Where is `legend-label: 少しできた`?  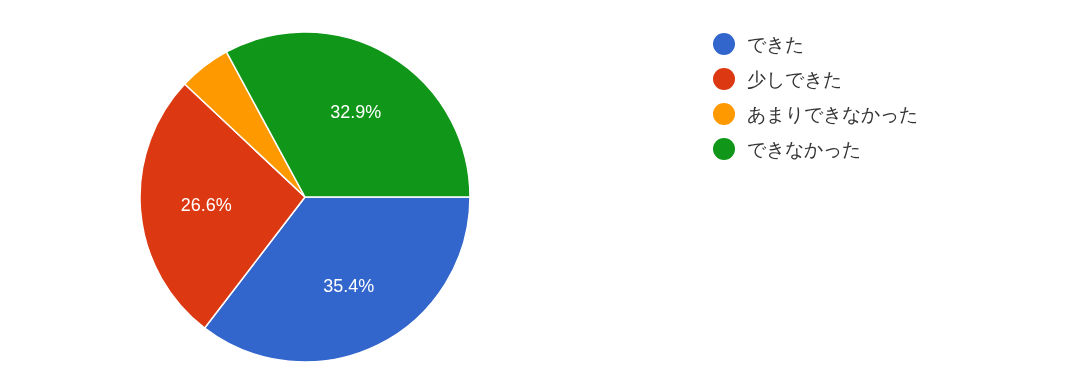
legend-label: 少しできた is located at coordinates (794, 79).